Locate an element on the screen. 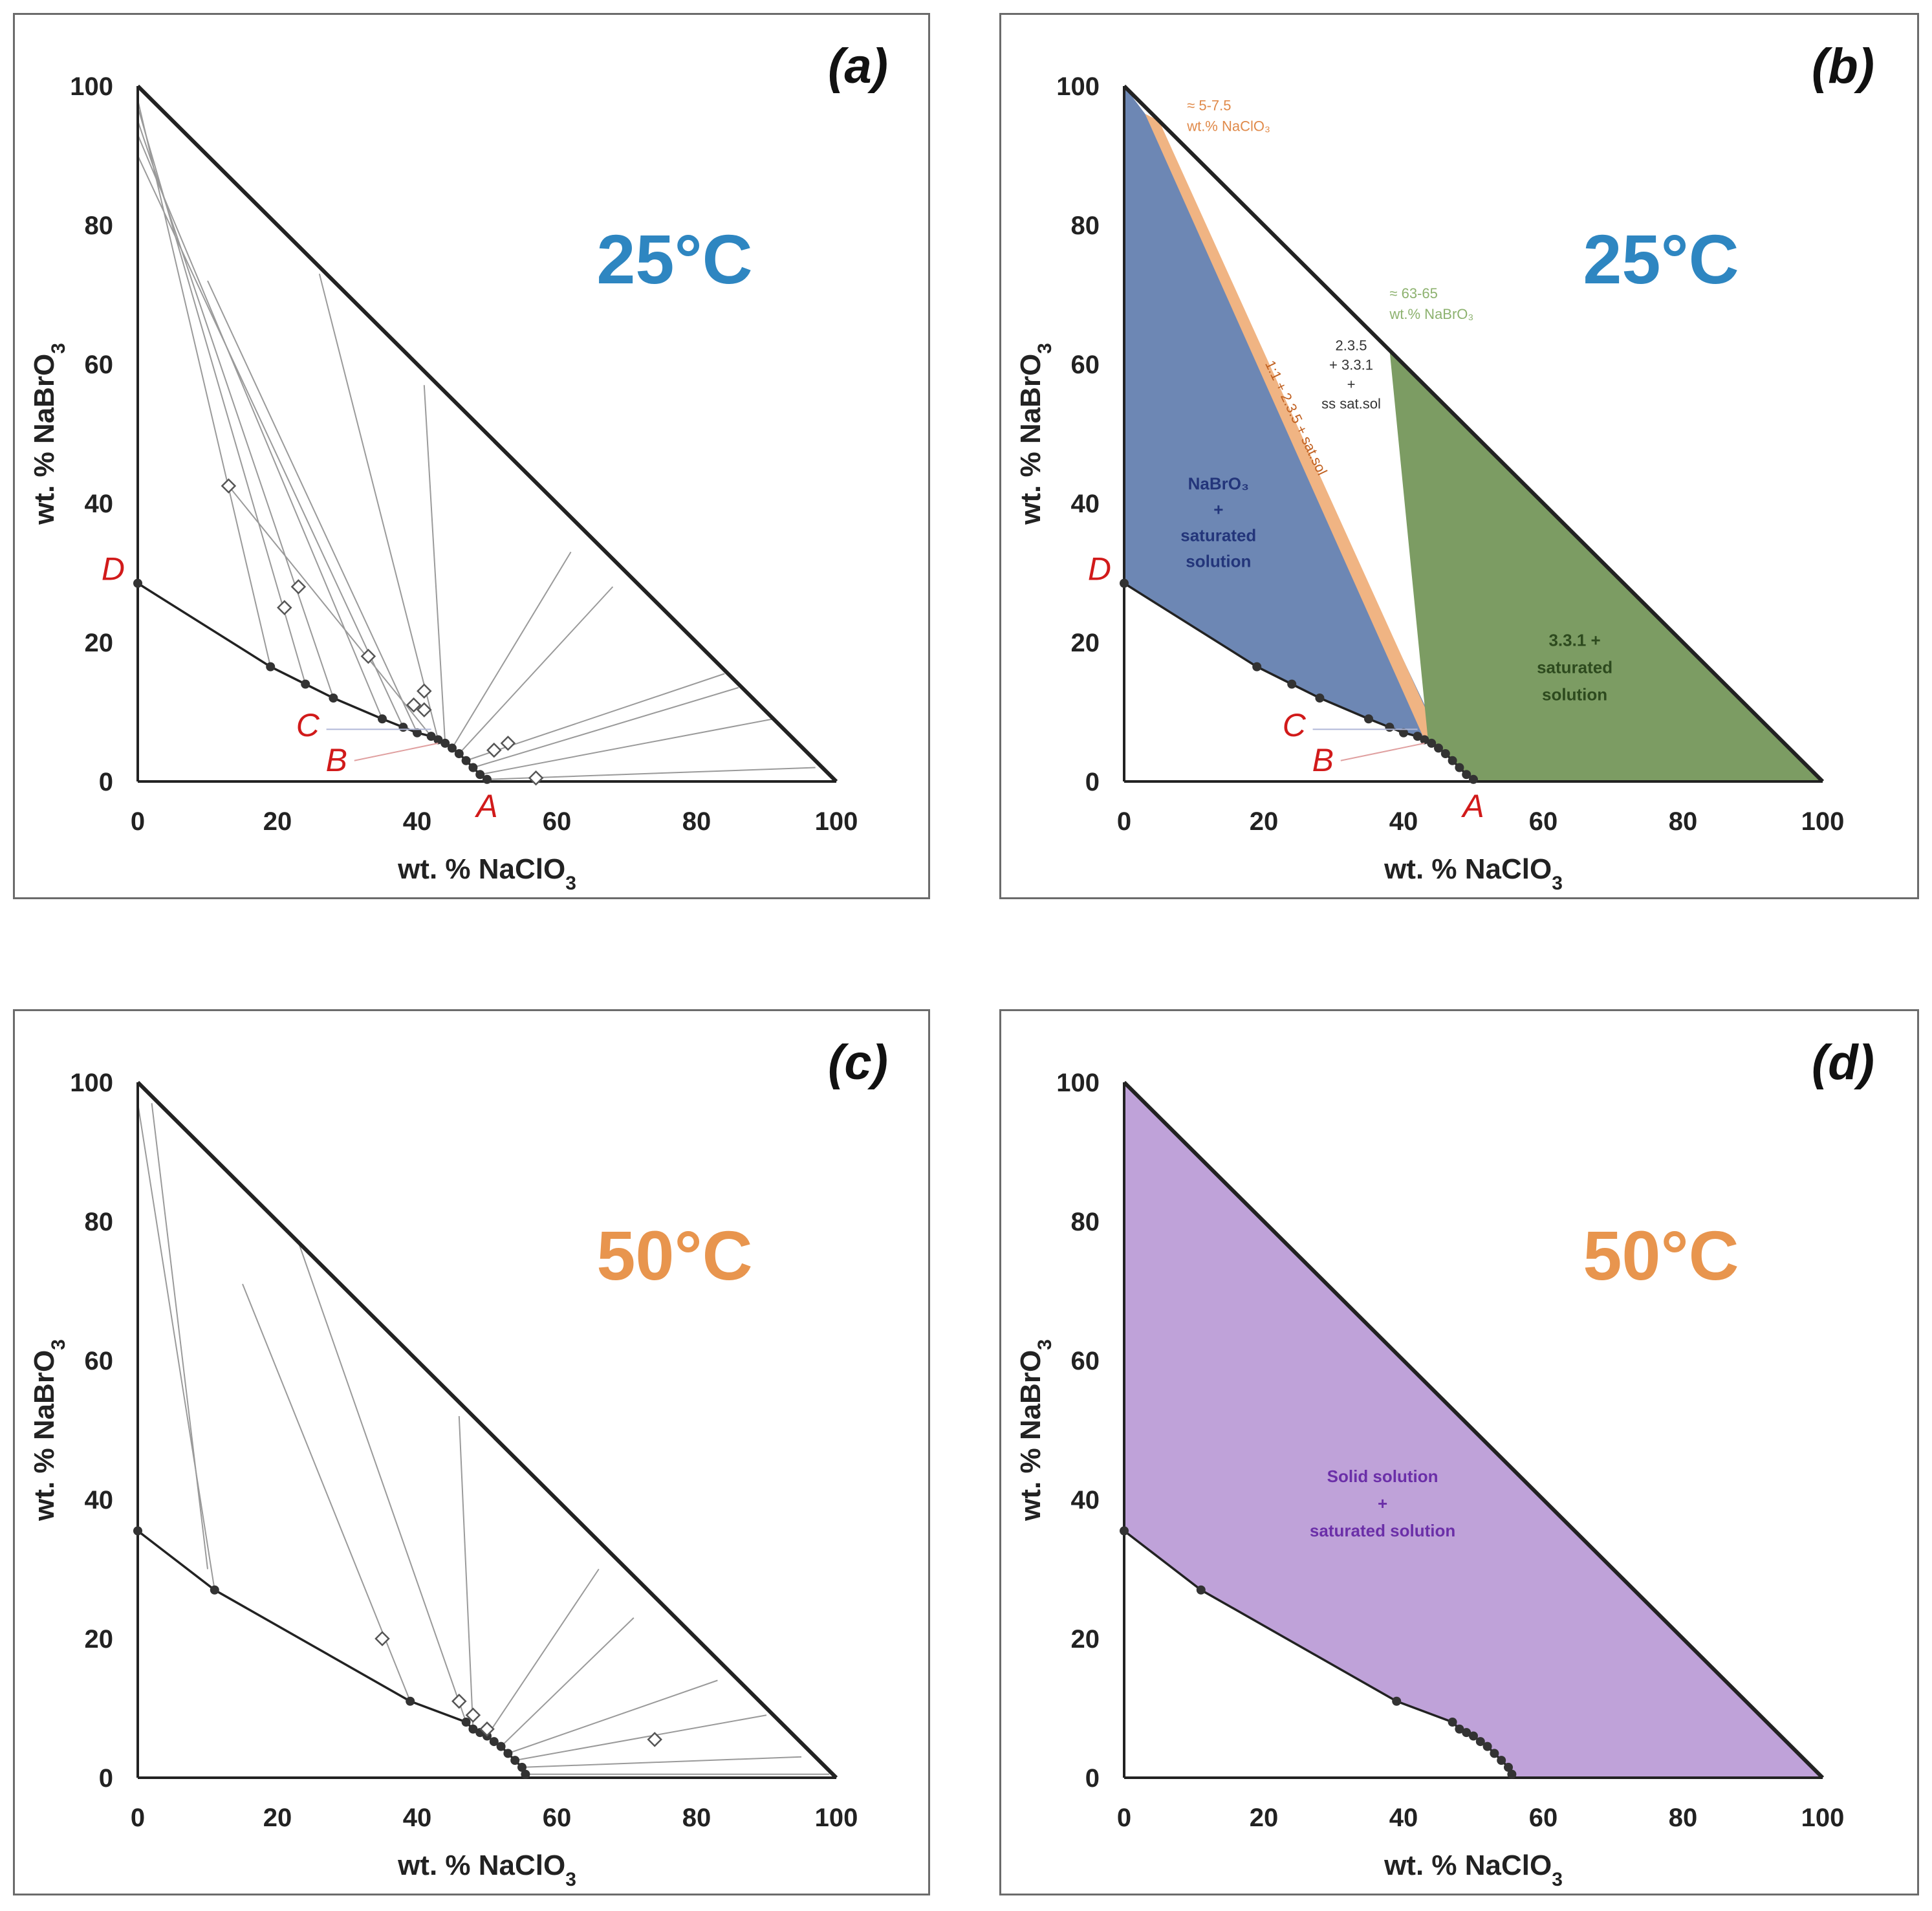 The height and width of the screenshot is (1911, 1932). white-region-text-2: + is located at coordinates (1351, 385).